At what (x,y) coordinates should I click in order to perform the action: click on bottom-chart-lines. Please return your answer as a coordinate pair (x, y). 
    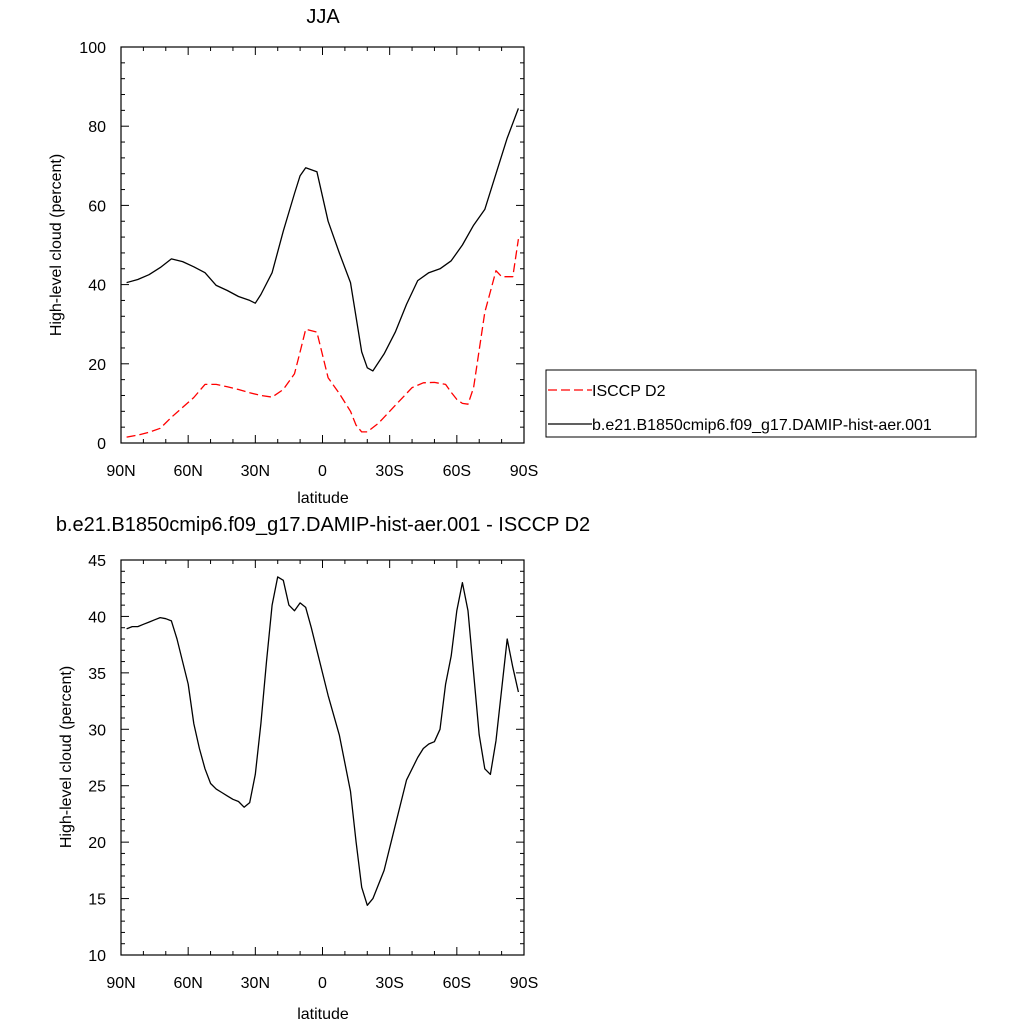
    Looking at the image, I should click on (323, 741).